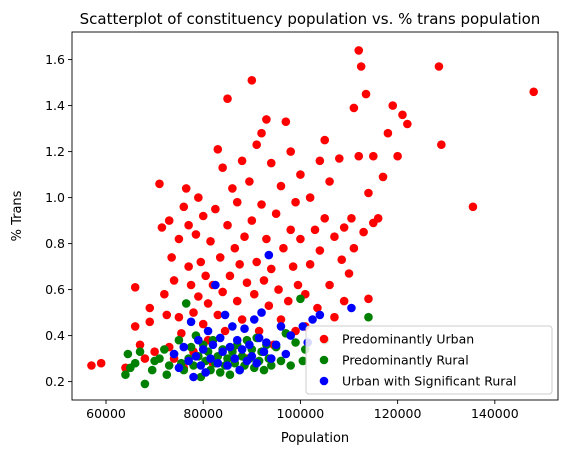 The image size is (574, 455). Describe the element at coordinates (408, 339) in the screenshot. I see `legend-label: Predominantly Urban` at that location.